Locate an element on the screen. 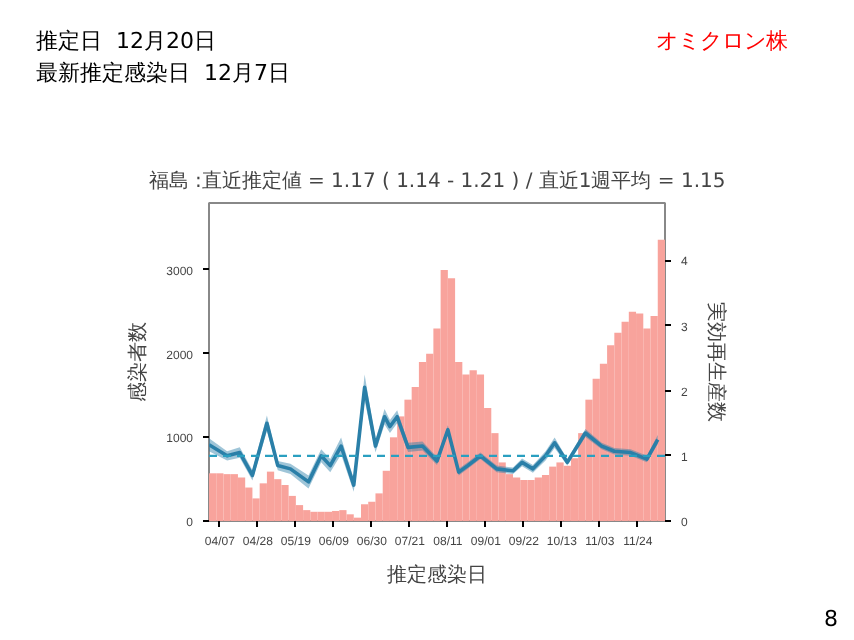  text: 最新推定感染日 12月7日 is located at coordinates (163, 74).